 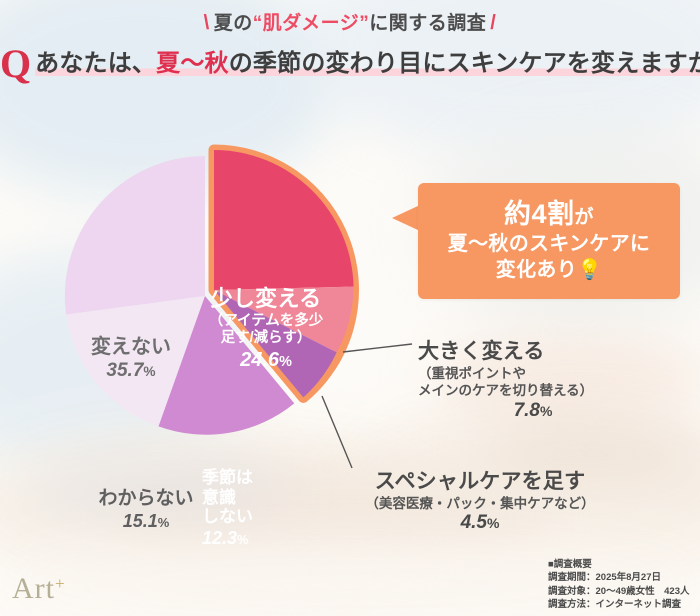 I want to click on pie-label-sukoshi-percent: 24.6%, so click(x=266, y=360).